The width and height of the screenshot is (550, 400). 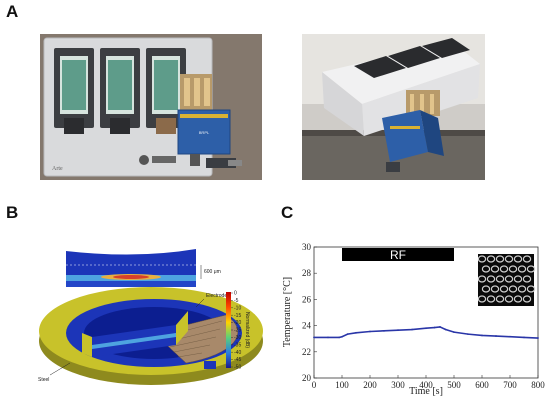 What do you see at coordinates (212, 272) in the screenshot?
I see `depth-annotation: 600 μm` at bounding box center [212, 272].